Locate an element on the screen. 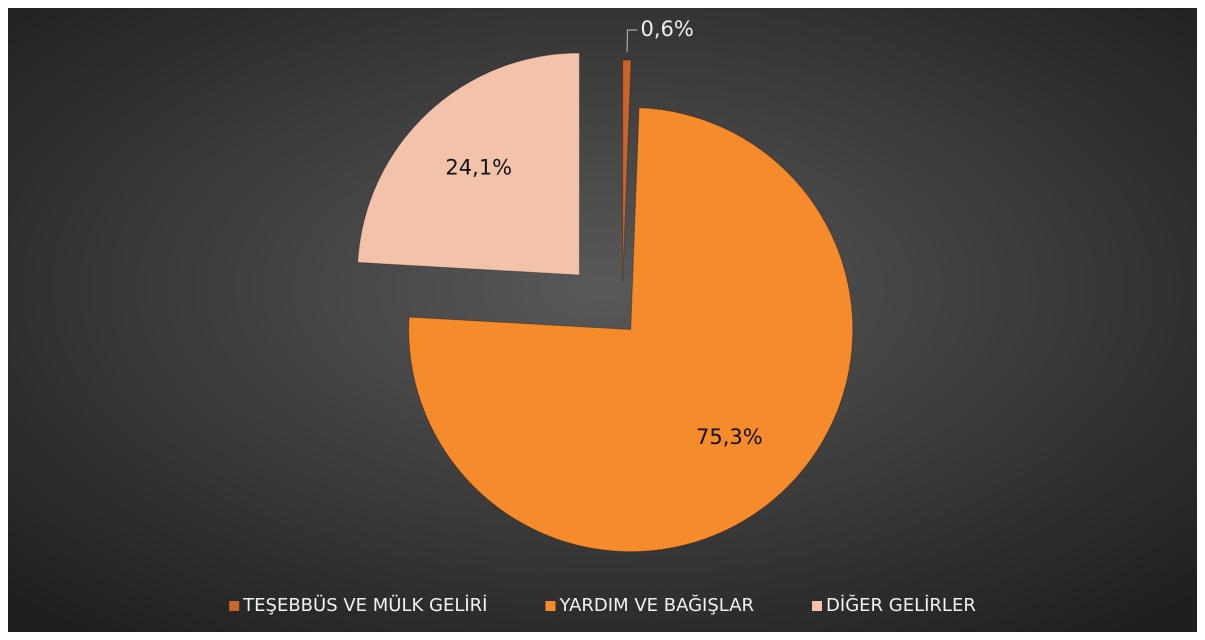 This screenshot has width=1205, height=640. data-label: 75,3% is located at coordinates (729, 437).